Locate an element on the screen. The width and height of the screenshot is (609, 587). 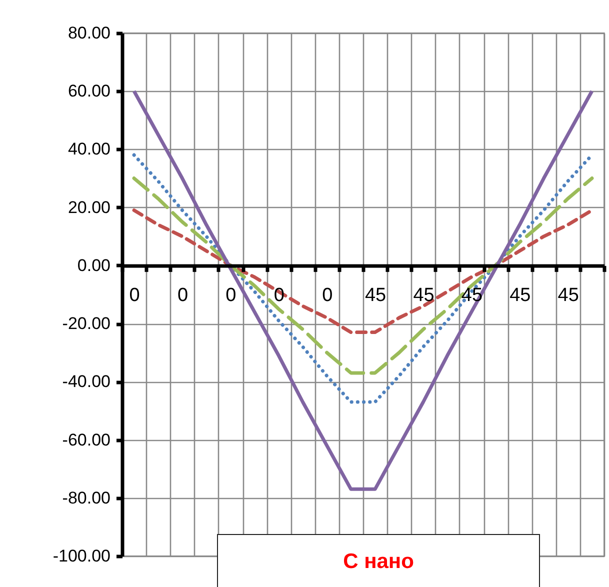
y-tick-label: -40.00 is located at coordinates (86, 382).